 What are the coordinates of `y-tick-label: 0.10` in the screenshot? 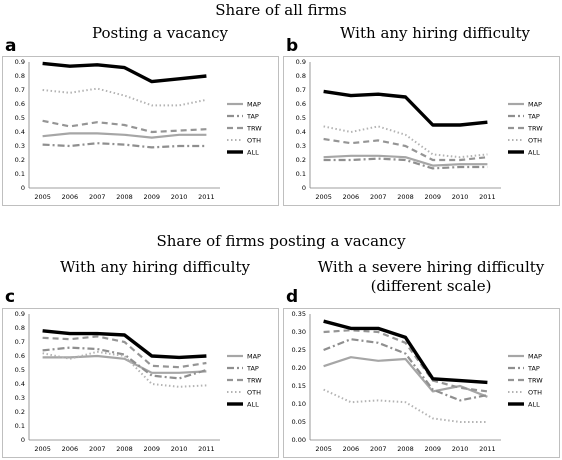 It's located at (299, 404).